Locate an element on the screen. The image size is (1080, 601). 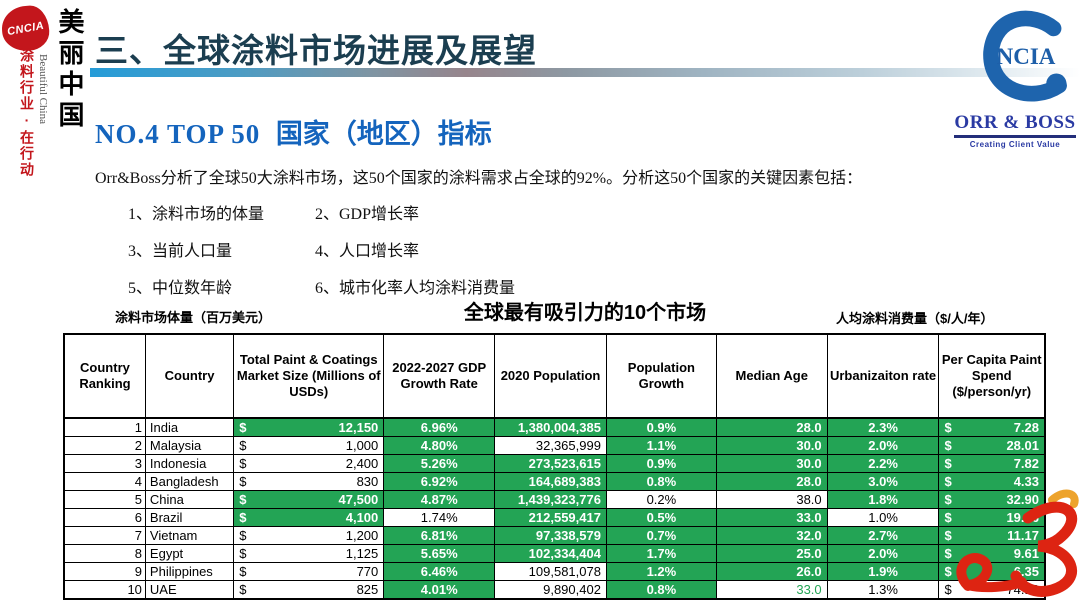
table-cell: 6.92% is located at coordinates (439, 481).